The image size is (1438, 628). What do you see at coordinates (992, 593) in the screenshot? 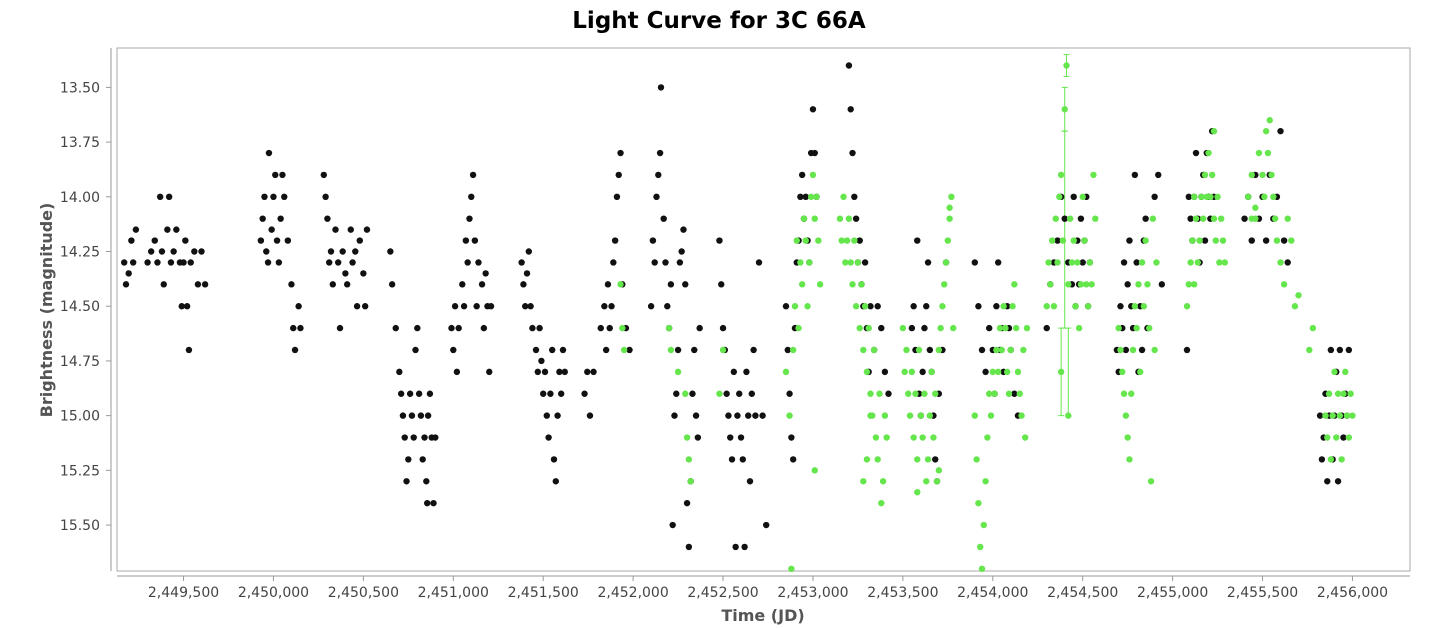
I see `x-tick-label: 2,454,000` at bounding box center [992, 593].